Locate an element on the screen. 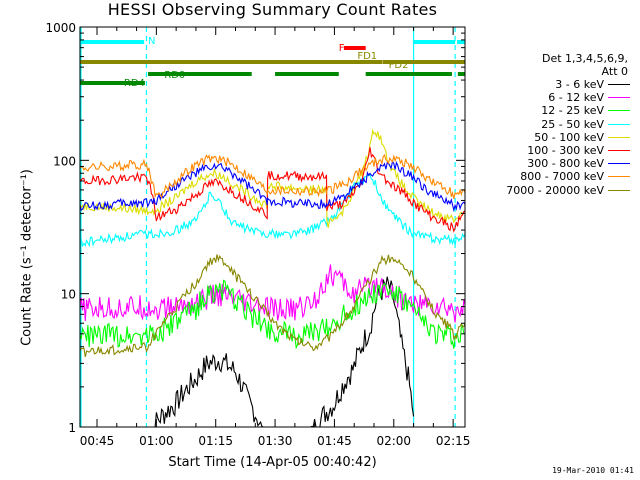 This screenshot has width=640, height=480. x-tick-label-2: 01:15 is located at coordinates (215, 441).